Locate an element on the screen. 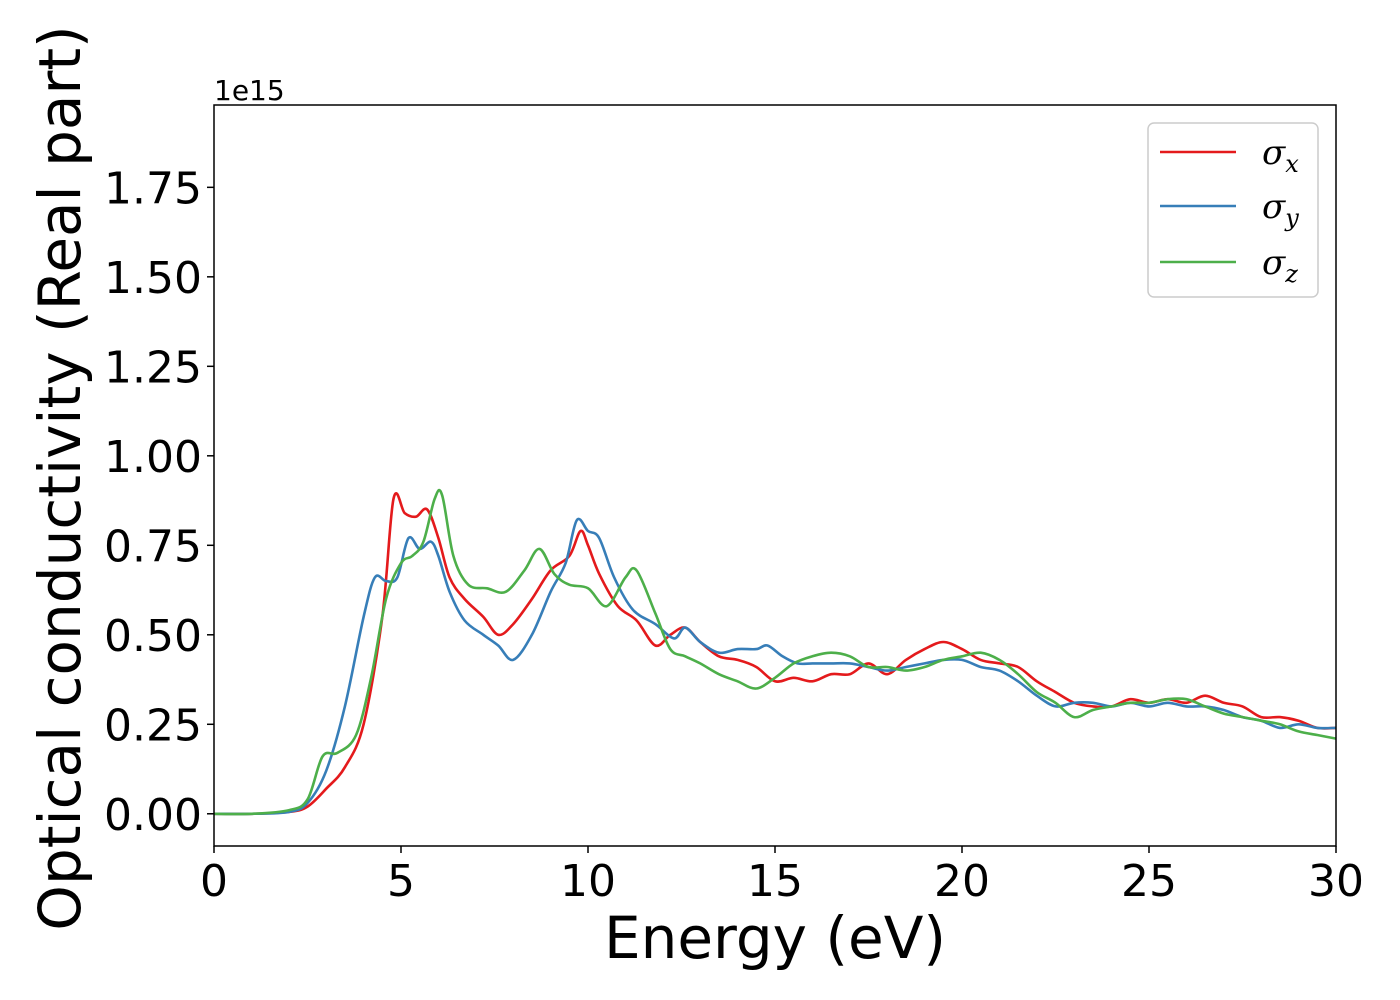 The height and width of the screenshot is (1000, 1400). x-axis-label: Energy (eV) is located at coordinates (775, 938).